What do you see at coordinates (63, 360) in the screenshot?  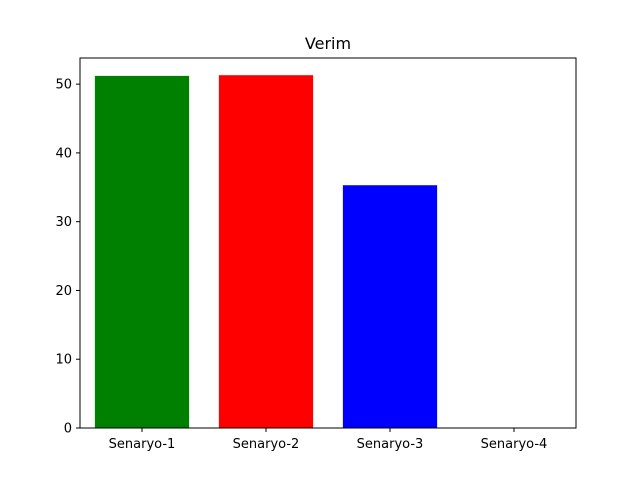 I see `y-tick-label-10: 10` at bounding box center [63, 360].